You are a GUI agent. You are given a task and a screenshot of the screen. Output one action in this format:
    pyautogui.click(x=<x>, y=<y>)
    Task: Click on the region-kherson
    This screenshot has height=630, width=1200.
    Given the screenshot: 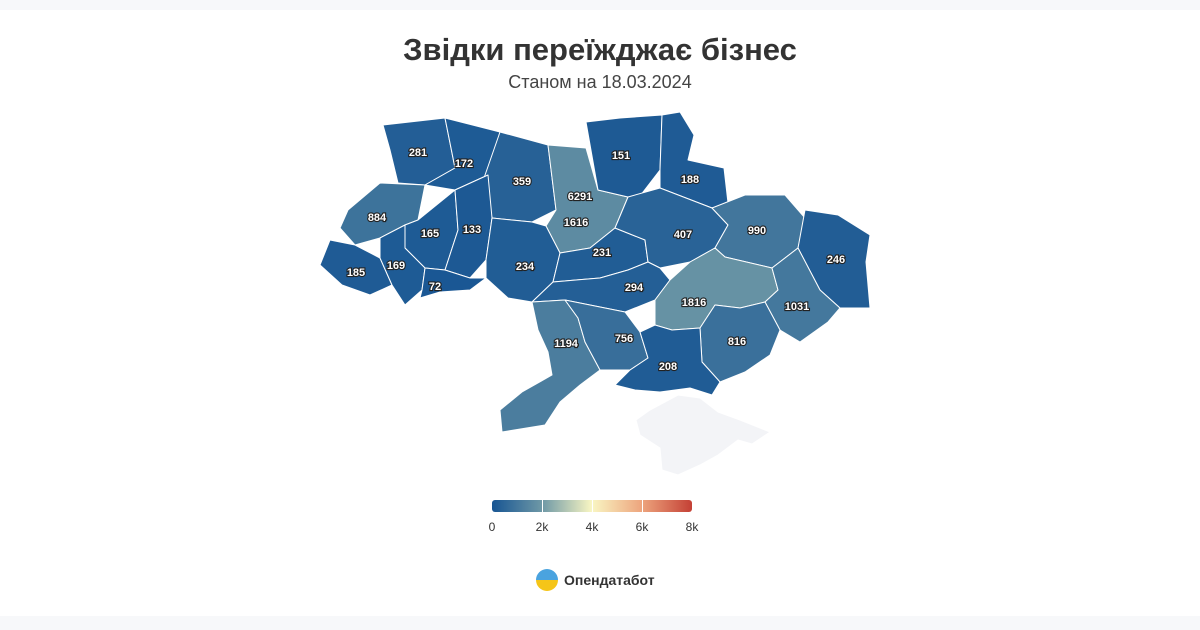 What is the action you would take?
    pyautogui.click(x=667, y=360)
    